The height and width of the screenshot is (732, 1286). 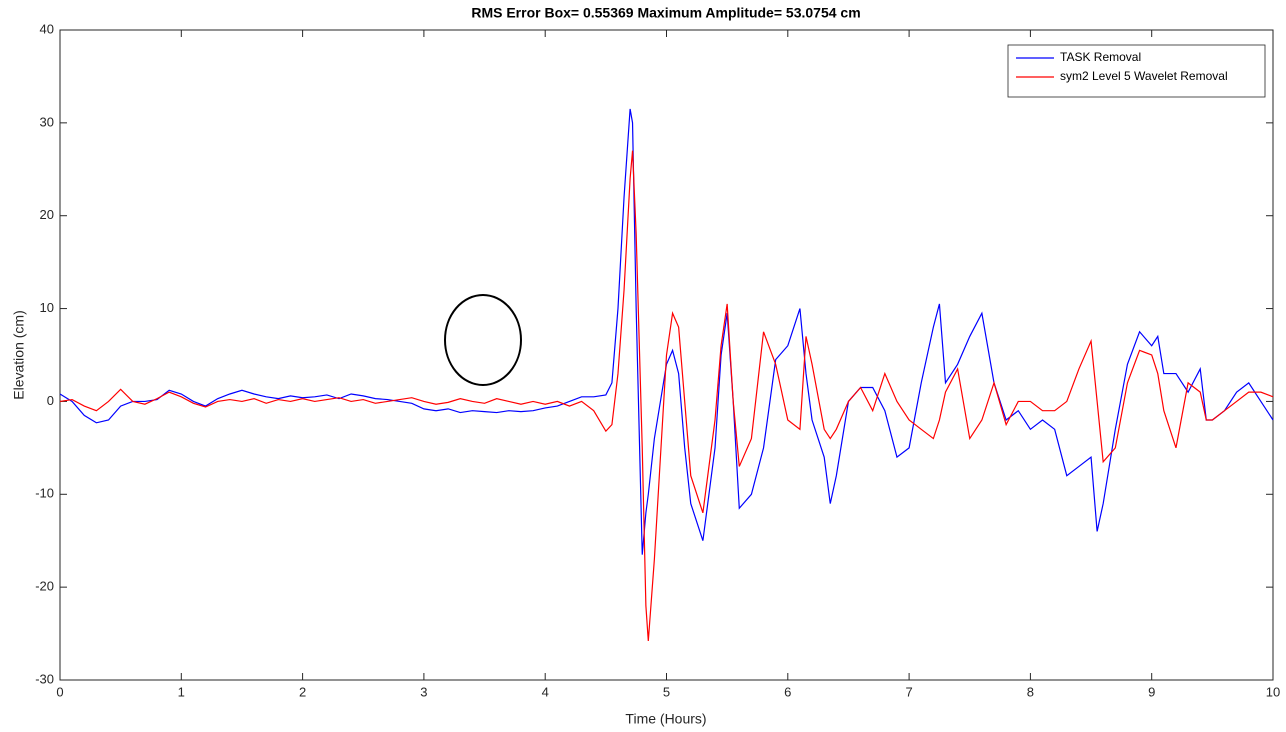 What do you see at coordinates (59, 691) in the screenshot?
I see `x-tick-label: 0` at bounding box center [59, 691].